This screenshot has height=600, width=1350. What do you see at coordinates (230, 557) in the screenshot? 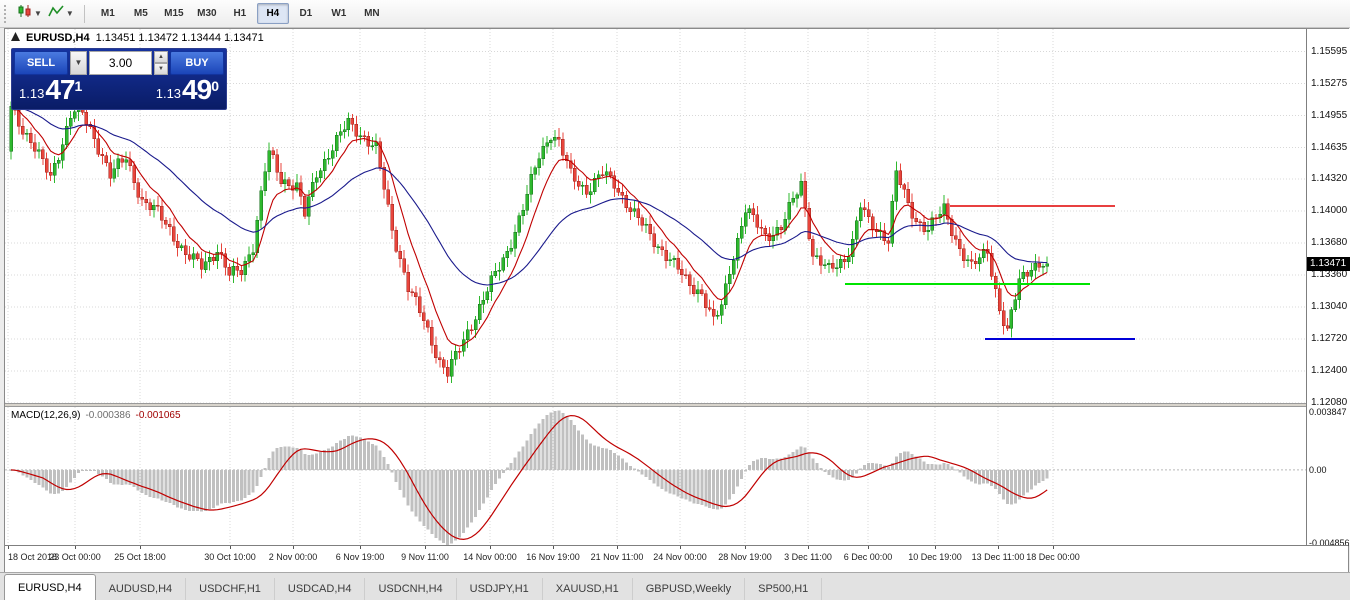
I see `time-tick-label: 30 Oct 10:00` at bounding box center [230, 557].